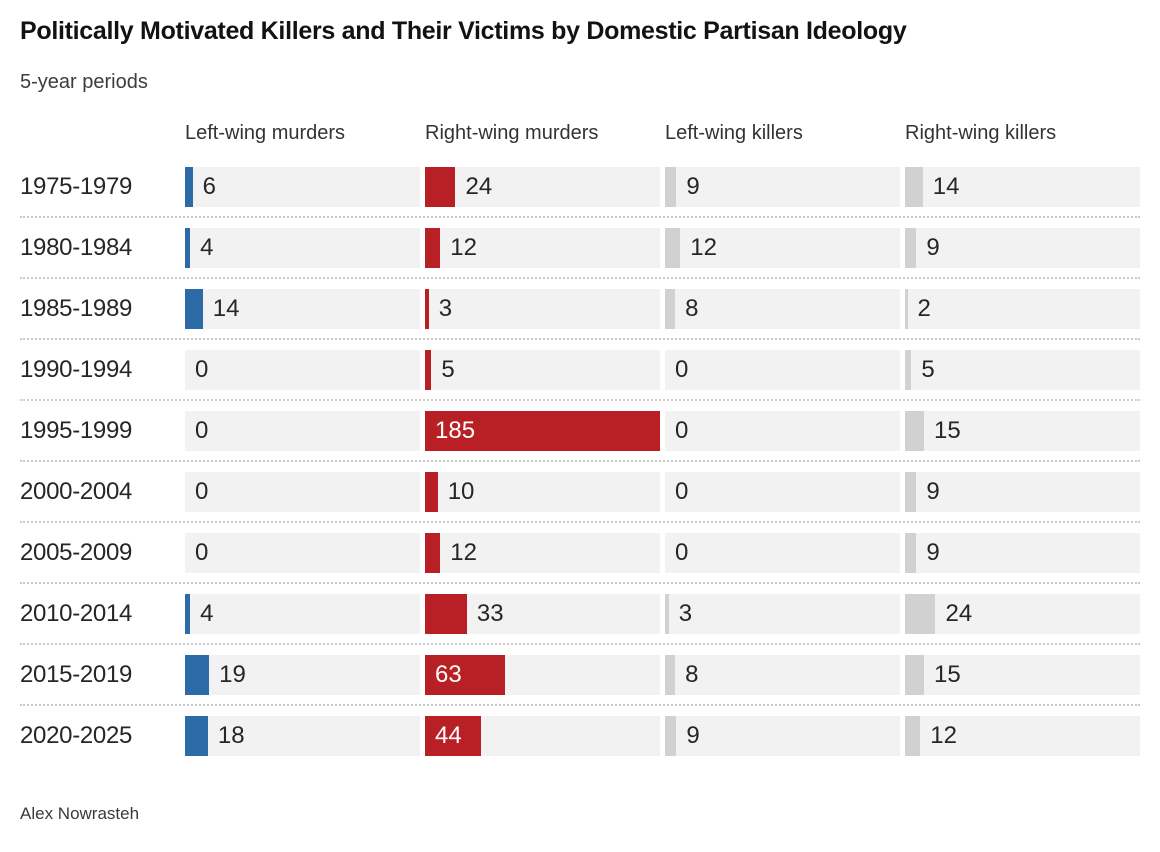 The width and height of the screenshot is (1160, 852). What do you see at coordinates (924, 308) in the screenshot?
I see `bar-value-label: 2` at bounding box center [924, 308].